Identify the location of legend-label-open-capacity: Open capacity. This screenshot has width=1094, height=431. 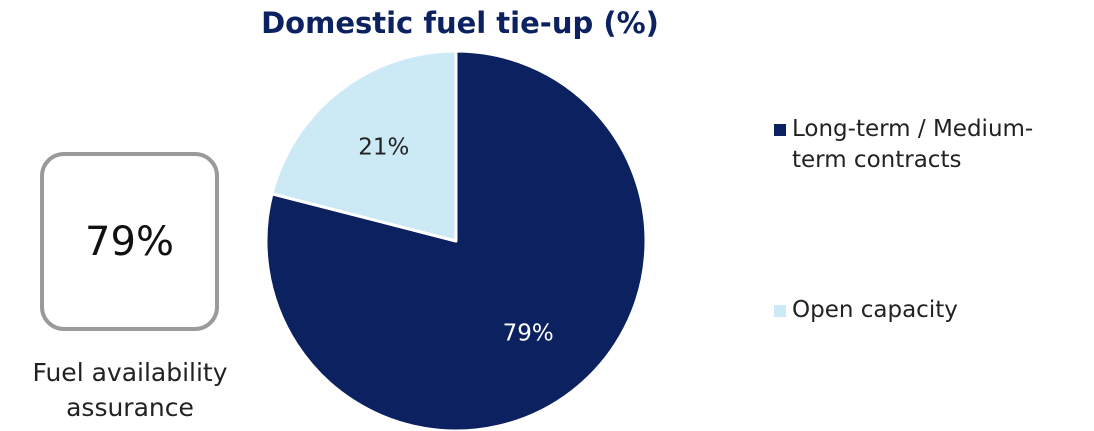
(875, 310).